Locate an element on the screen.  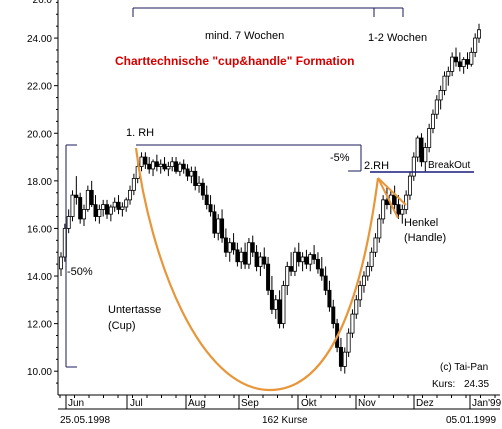
x-tick-label: Jan'99 is located at coordinates (487, 403).